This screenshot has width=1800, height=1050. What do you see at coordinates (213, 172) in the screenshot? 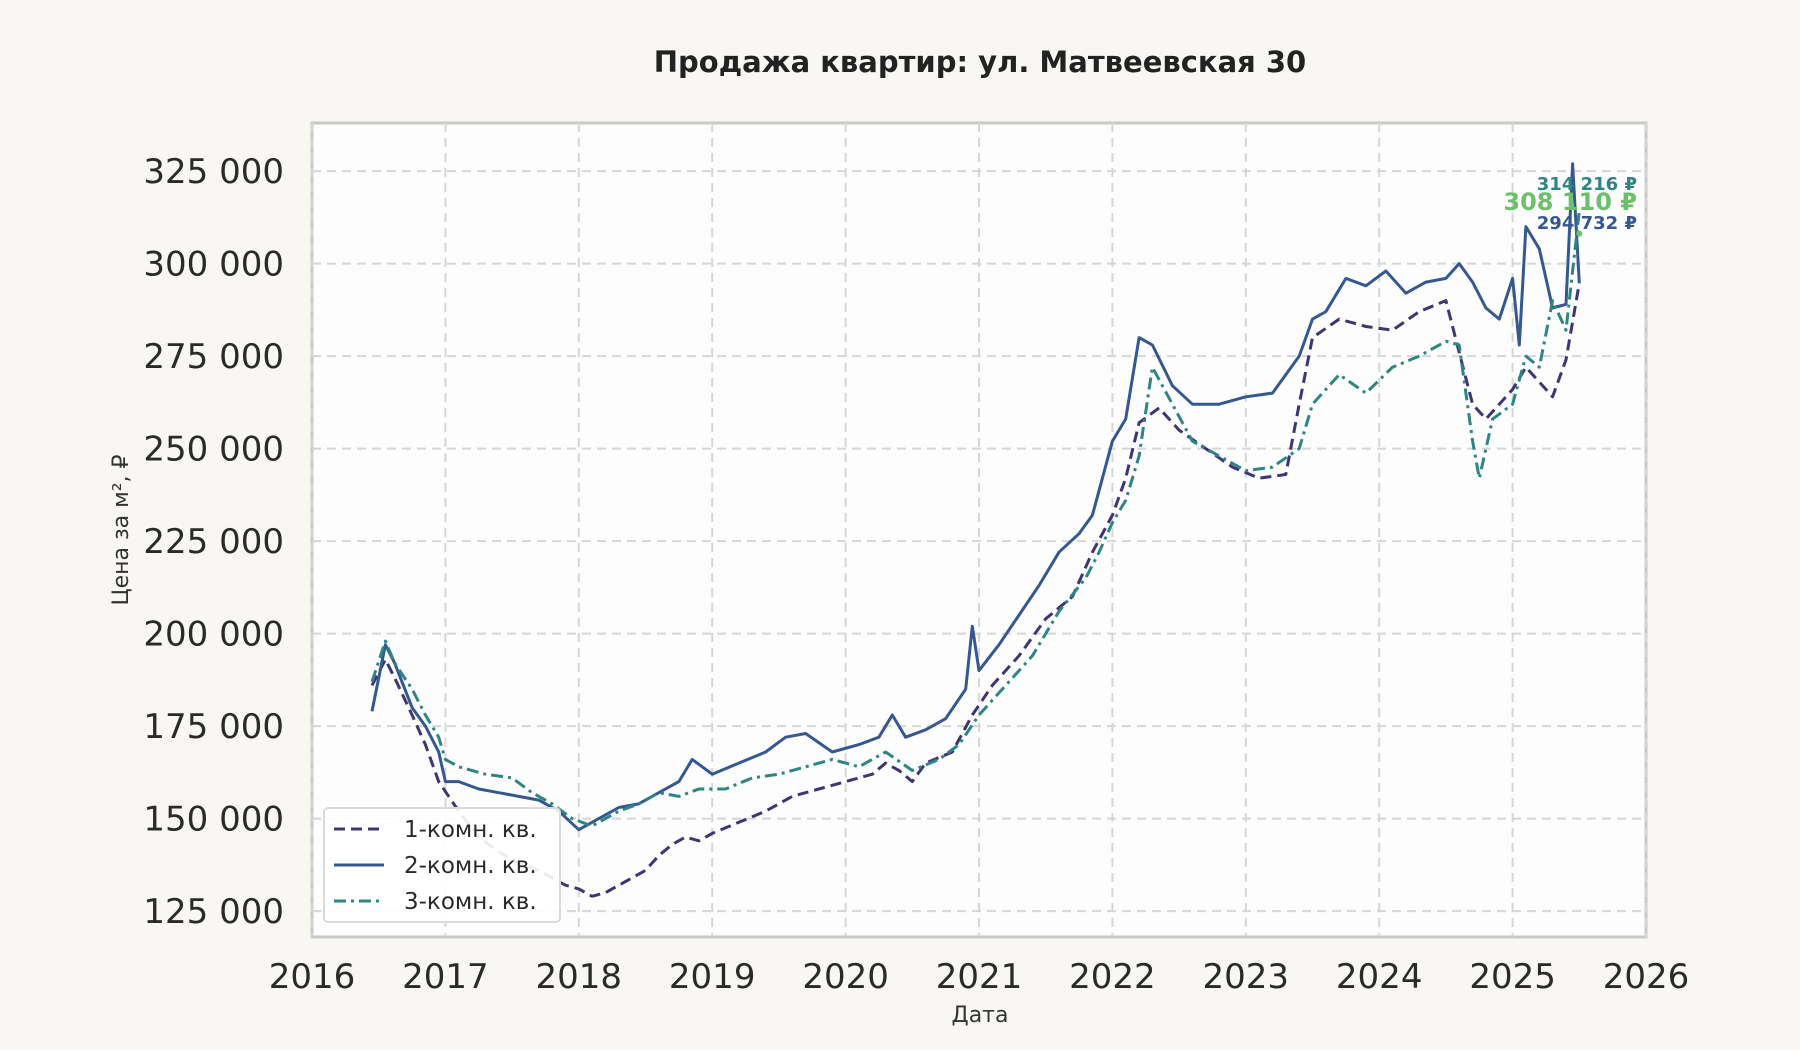
I see `y-tick-label: 325 000` at bounding box center [213, 172].